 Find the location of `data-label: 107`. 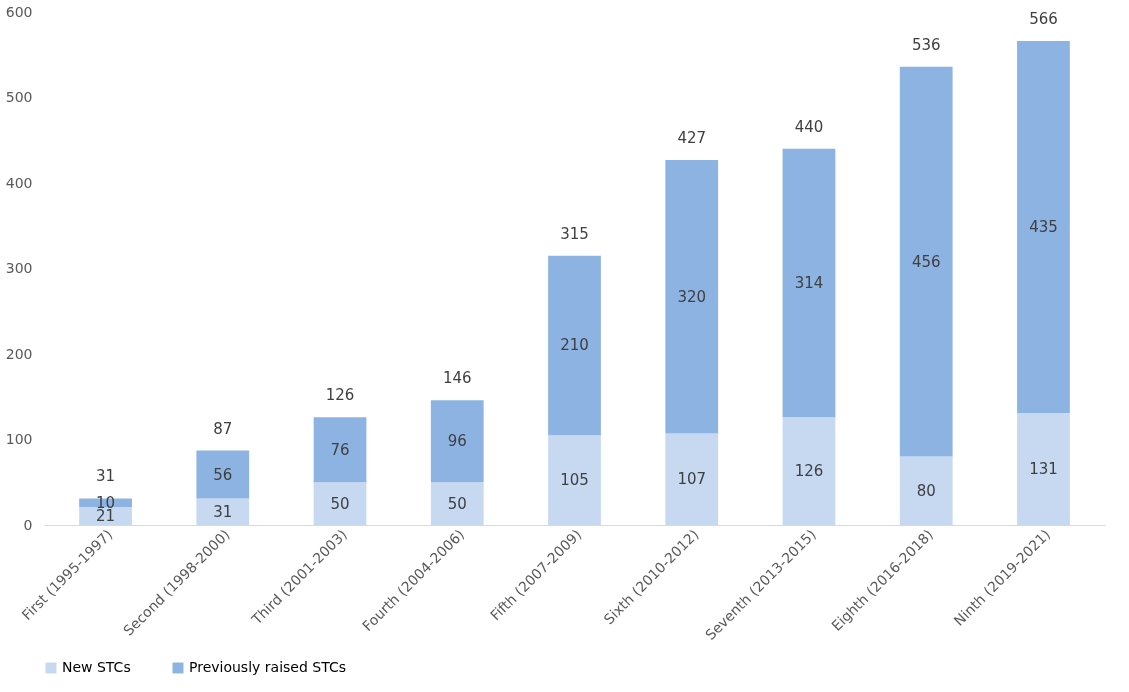

data-label: 107 is located at coordinates (692, 479).